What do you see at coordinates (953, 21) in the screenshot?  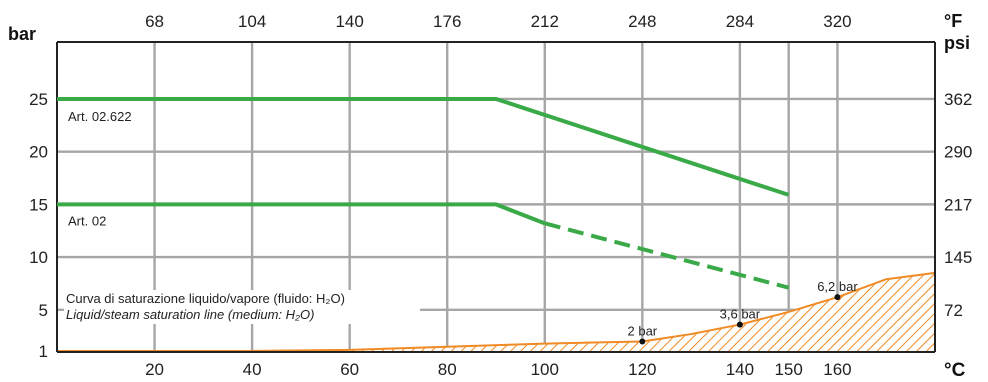 I see `x-unit-top: °F` at bounding box center [953, 21].